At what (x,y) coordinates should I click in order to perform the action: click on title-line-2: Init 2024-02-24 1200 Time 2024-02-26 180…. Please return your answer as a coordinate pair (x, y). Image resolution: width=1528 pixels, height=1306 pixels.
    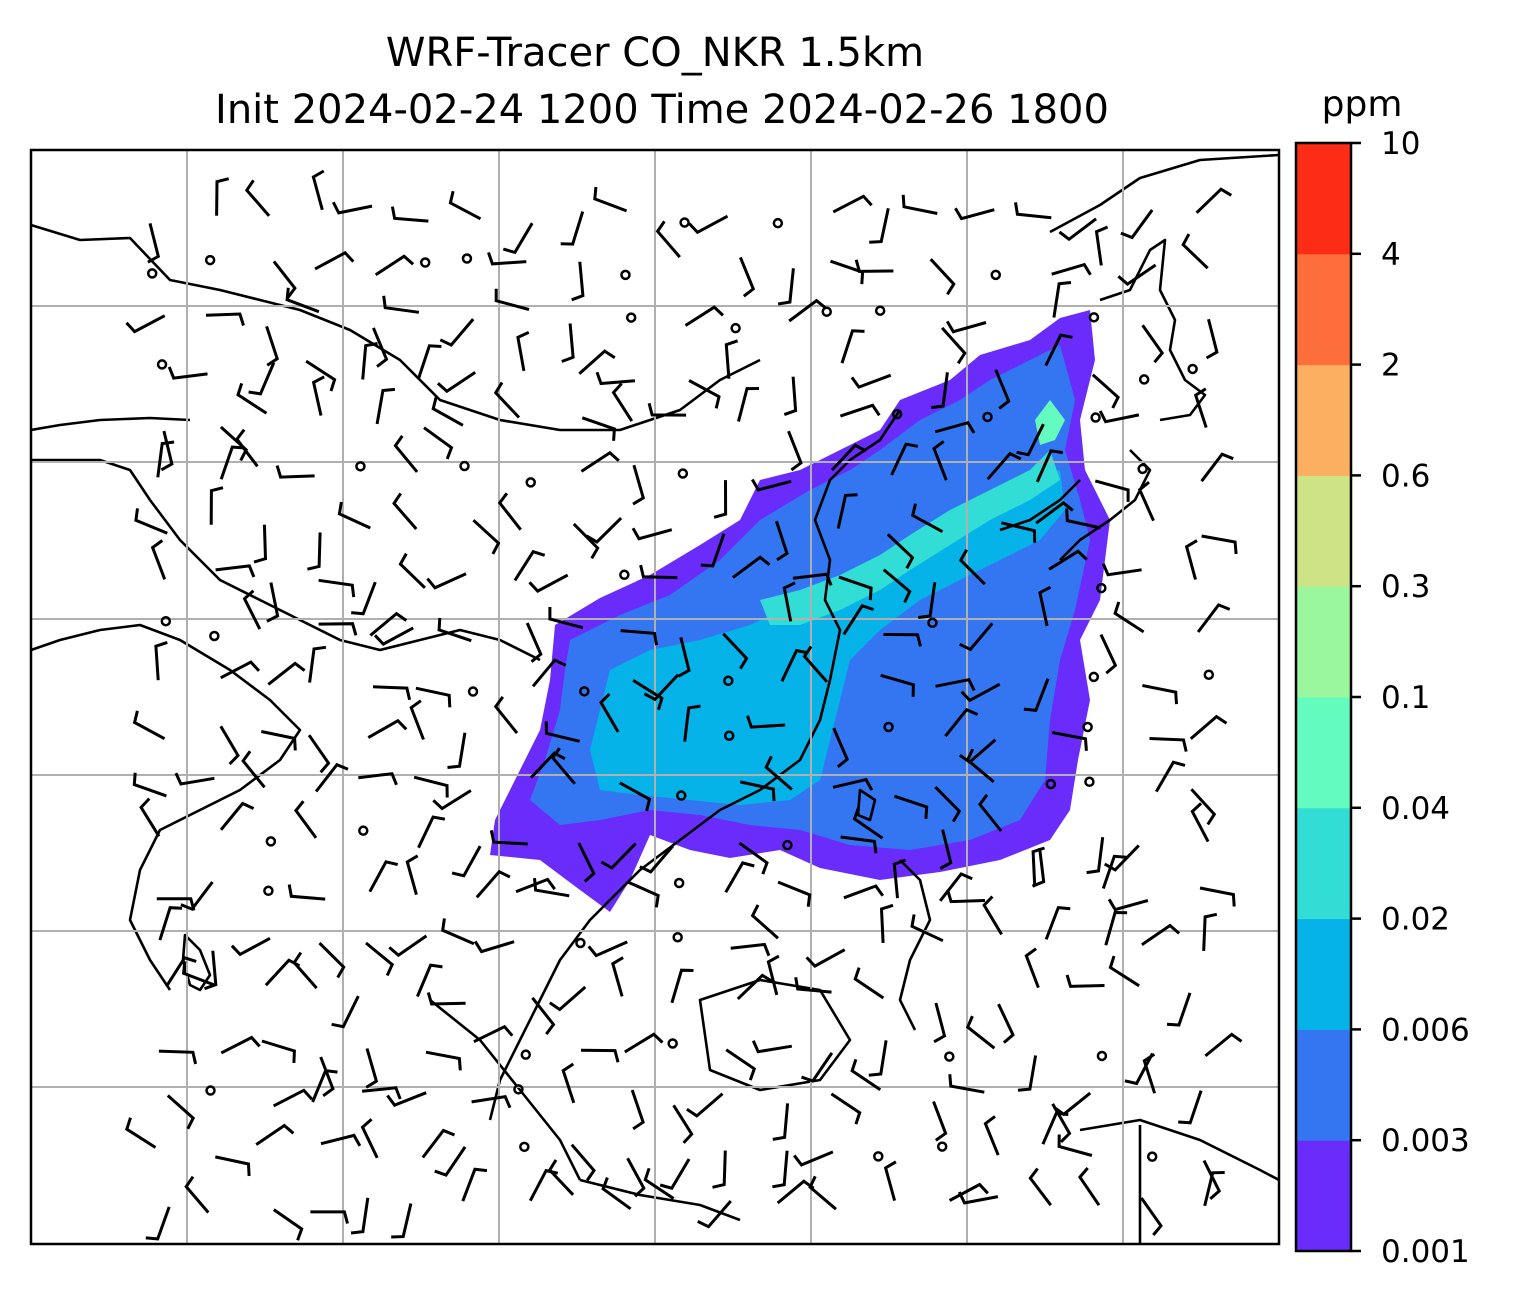
    Looking at the image, I should click on (662, 110).